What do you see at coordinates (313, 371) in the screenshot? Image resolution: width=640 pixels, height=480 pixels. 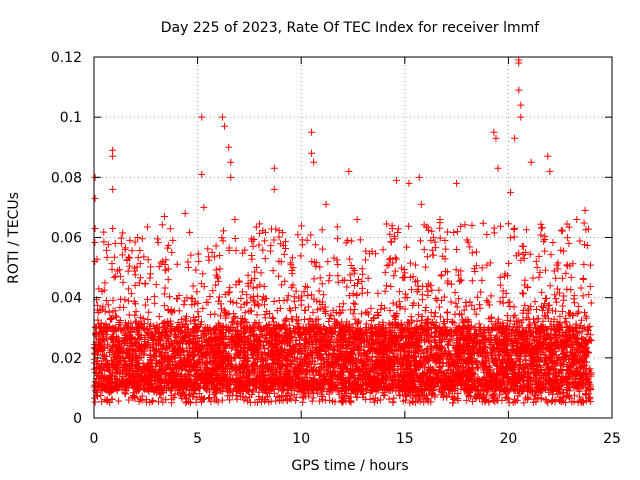 I see `data-point` at bounding box center [313, 371].